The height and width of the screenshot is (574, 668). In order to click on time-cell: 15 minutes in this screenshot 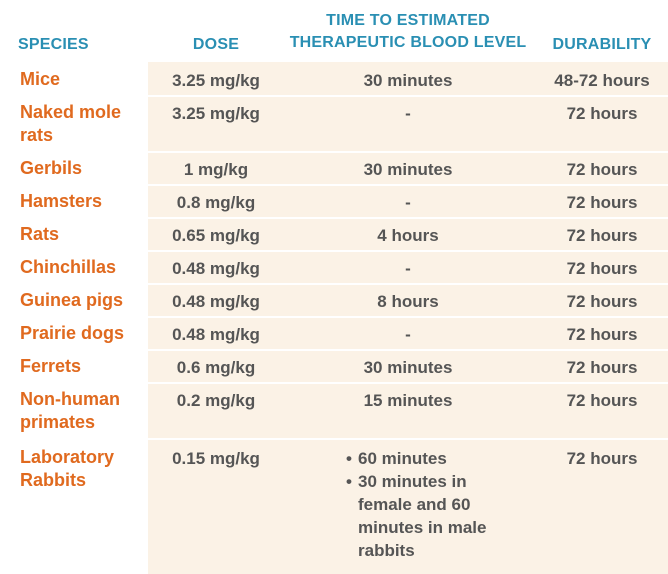, I will do `click(408, 400)`.